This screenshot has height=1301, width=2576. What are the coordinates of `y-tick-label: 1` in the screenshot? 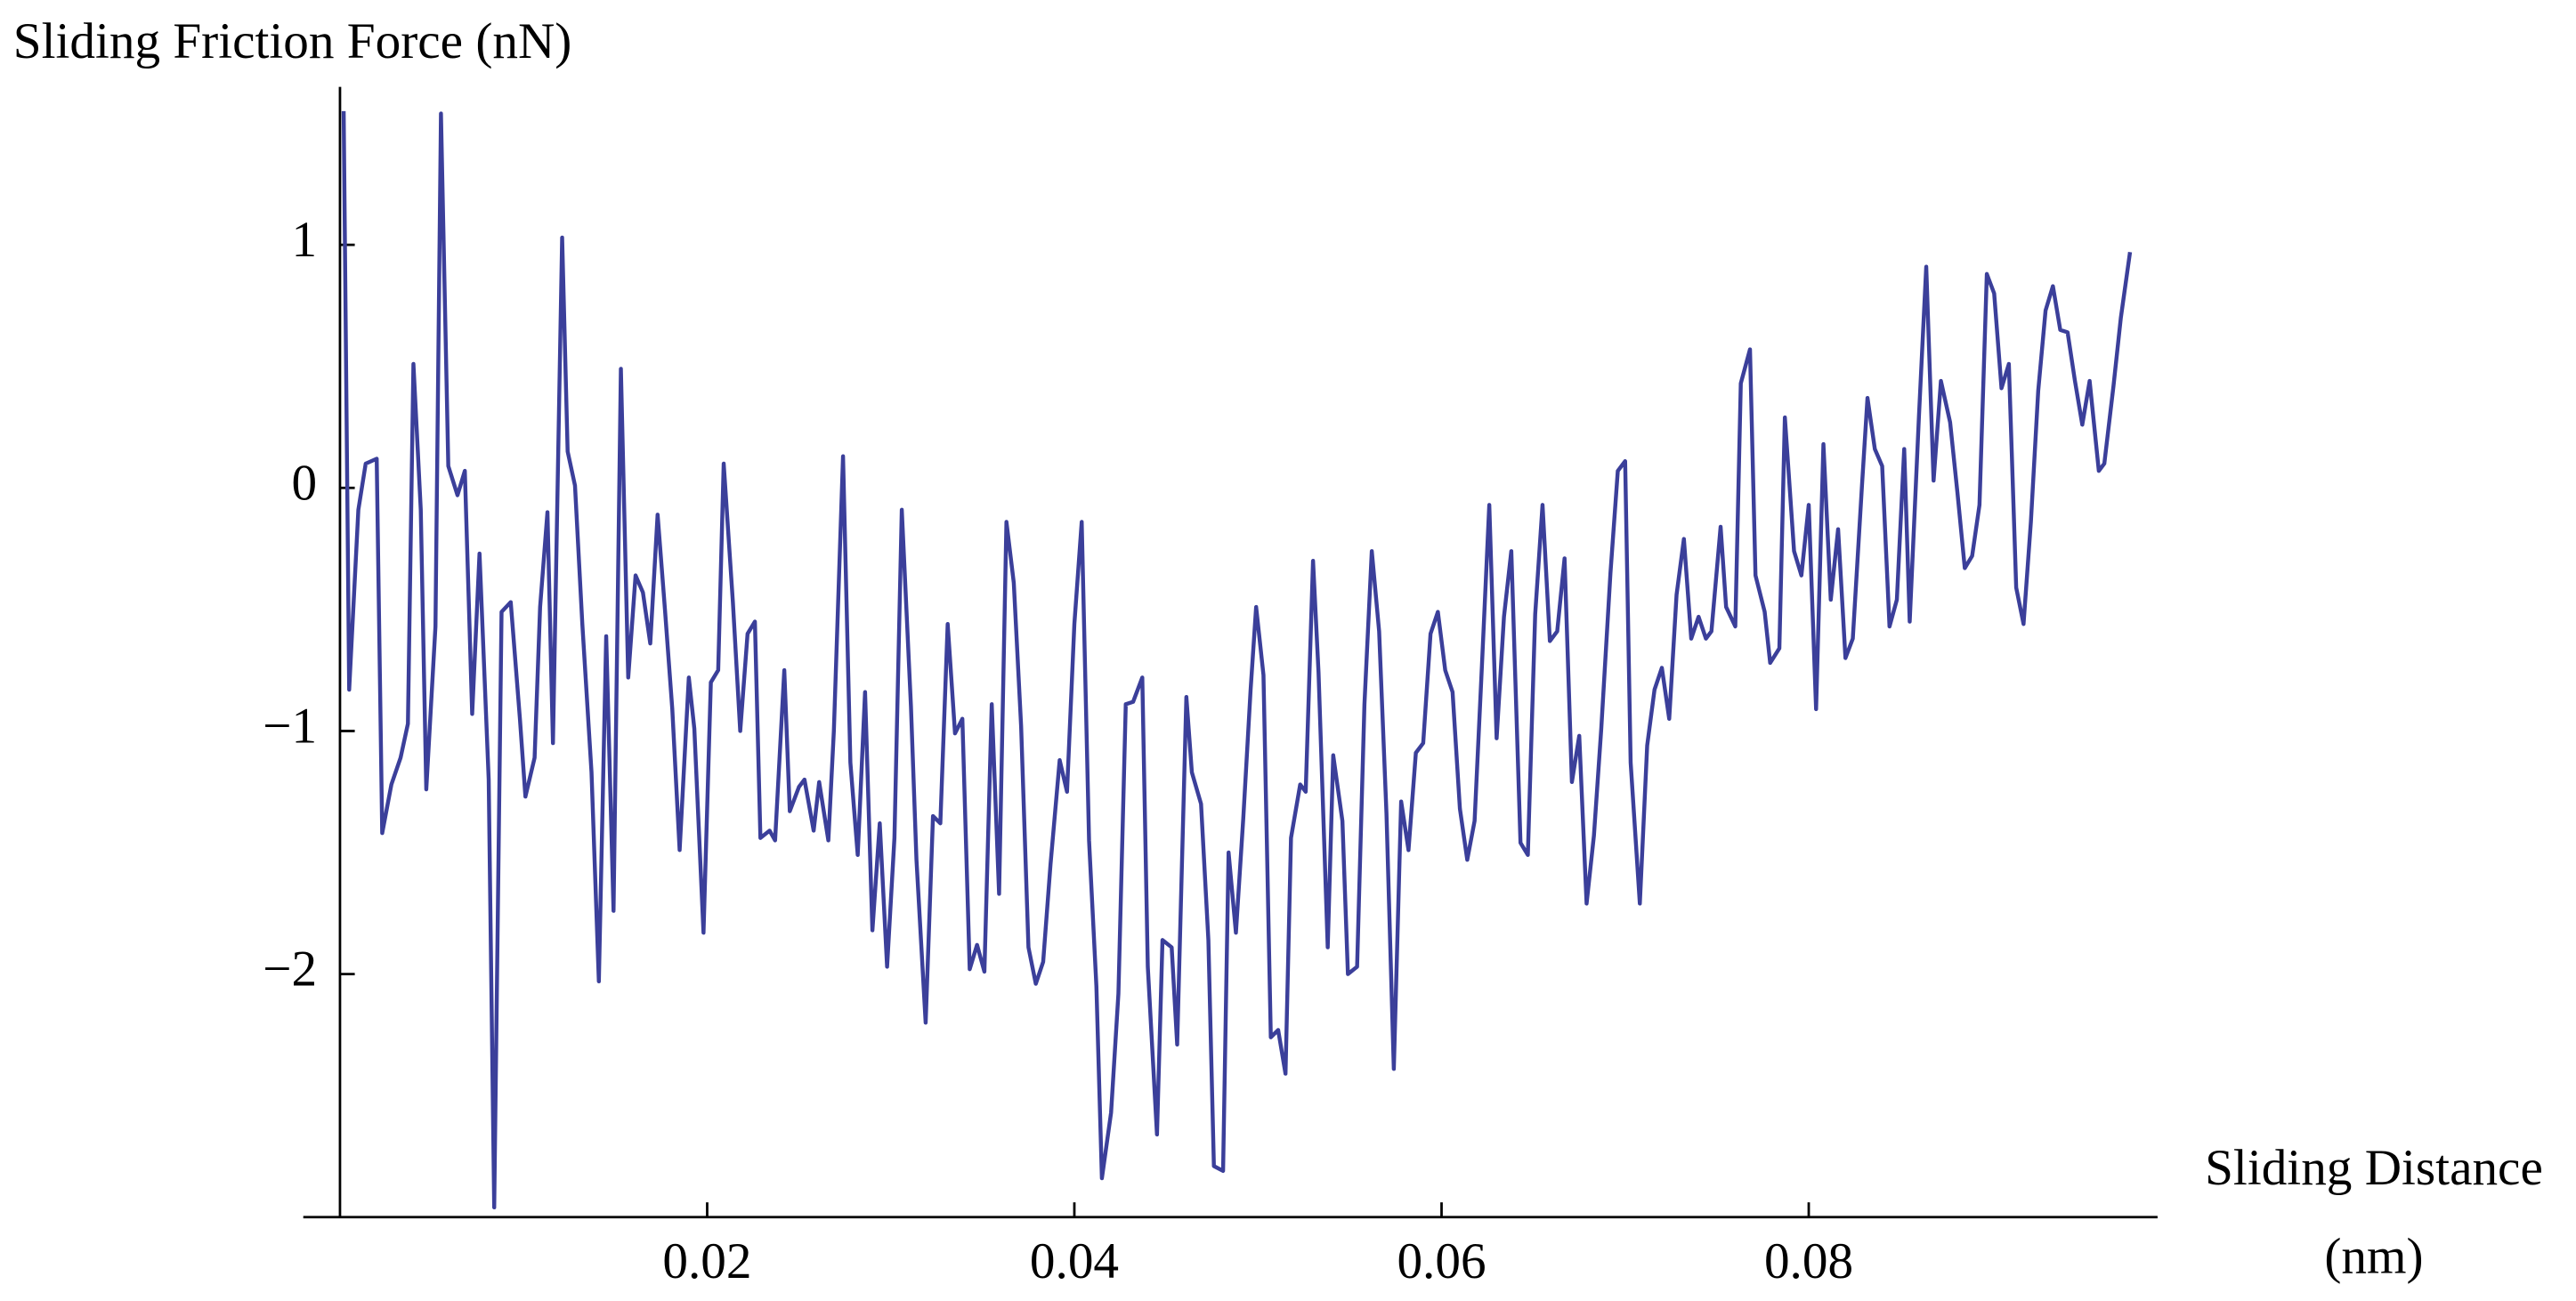 It's located at (305, 240).